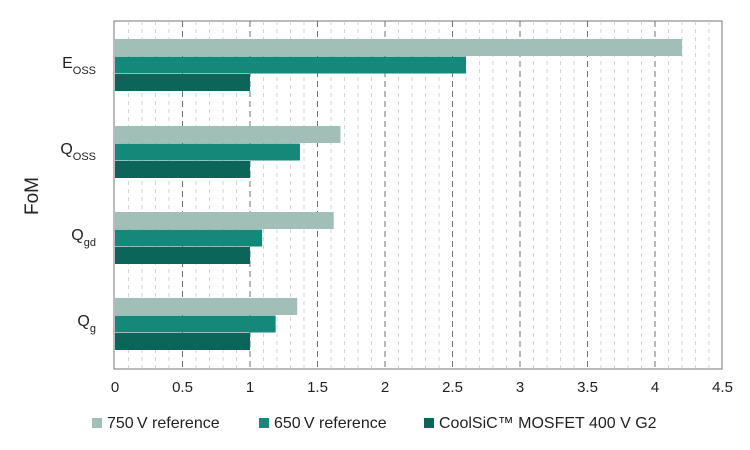 The height and width of the screenshot is (450, 750). Describe the element at coordinates (317, 387) in the screenshot. I see `x-tick-label: 1.5` at that location.